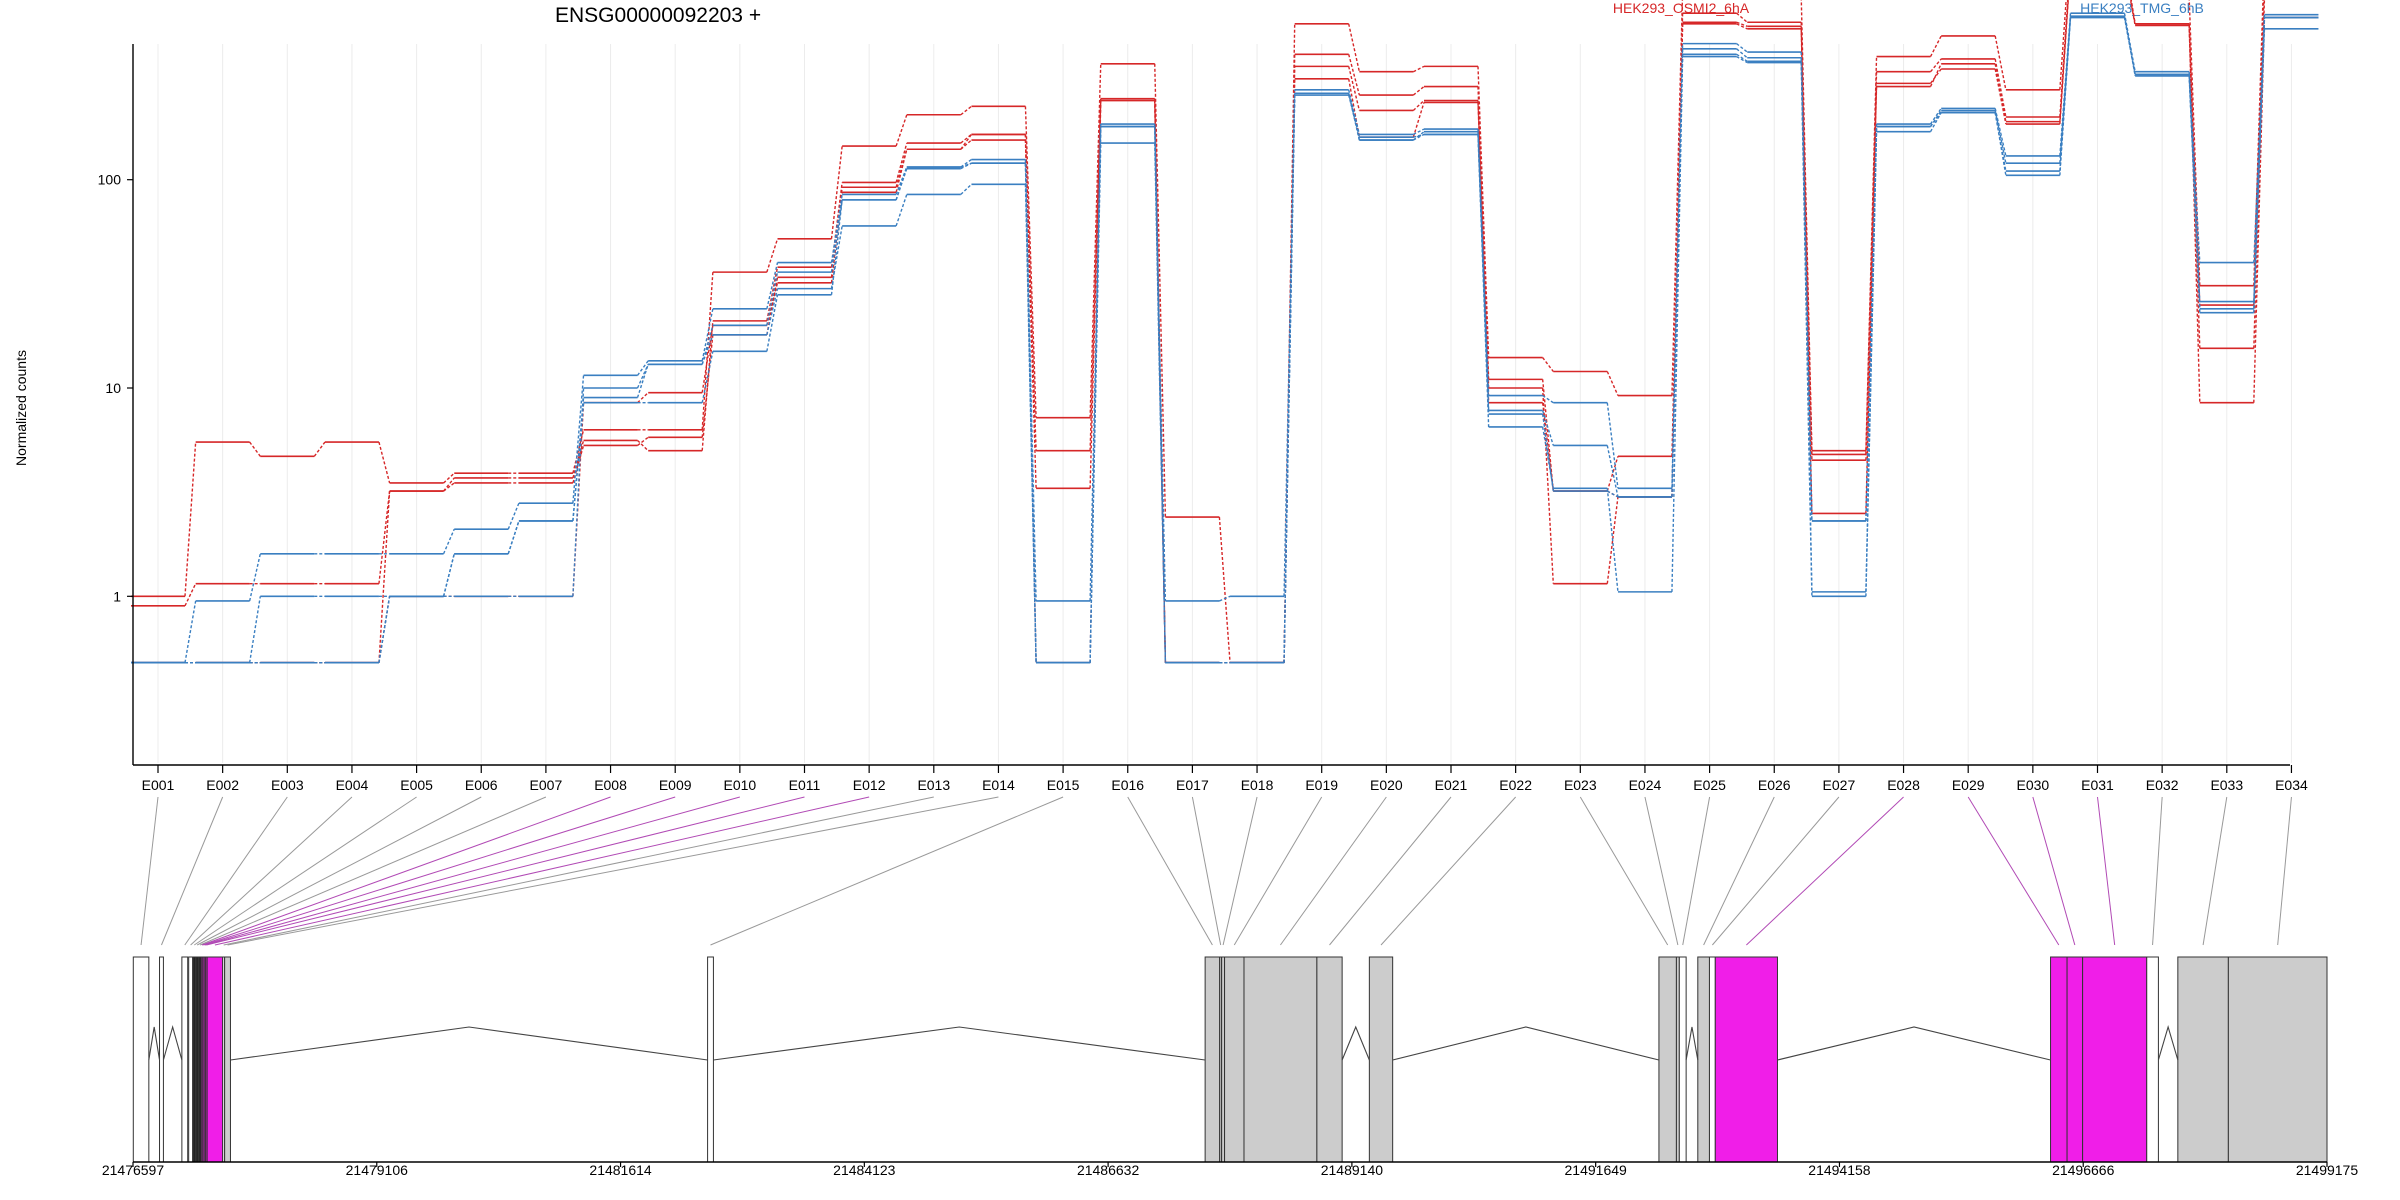  Describe the element at coordinates (658, 15) in the screenshot. I see `chart-title: ENSG00000092203 +` at that location.